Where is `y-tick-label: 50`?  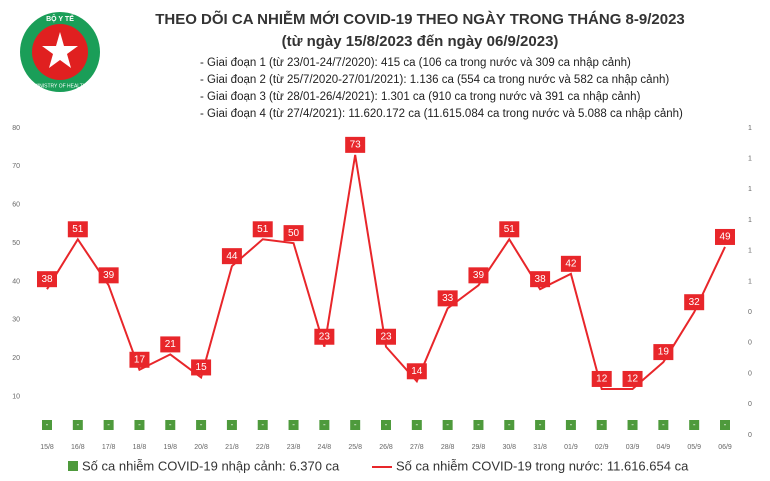
y-tick-label: 50 is located at coordinates (16, 243).